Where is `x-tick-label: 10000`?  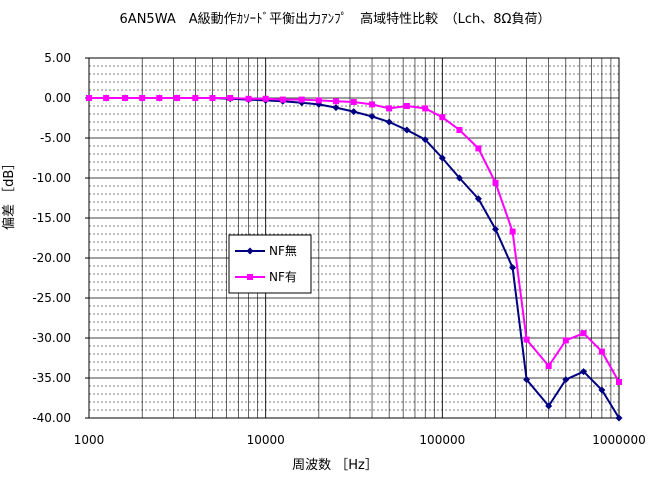 x-tick-label: 10000 is located at coordinates (266, 440).